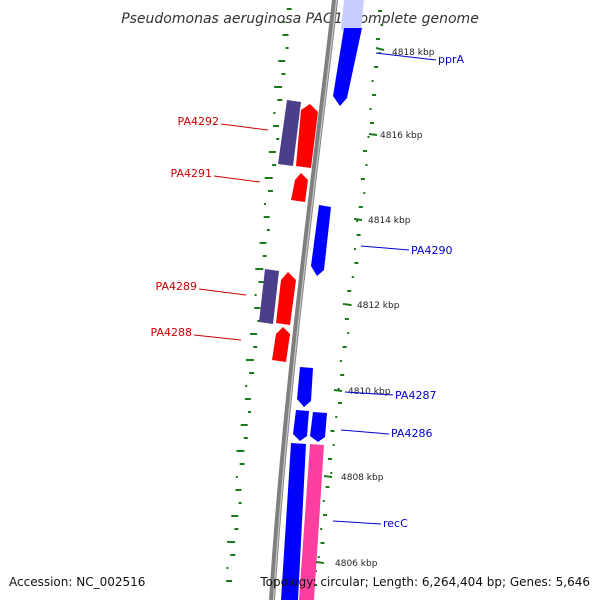 This screenshot has width=600, height=600. What do you see at coordinates (307, 136) in the screenshot?
I see `gene-PA4292` at bounding box center [307, 136].